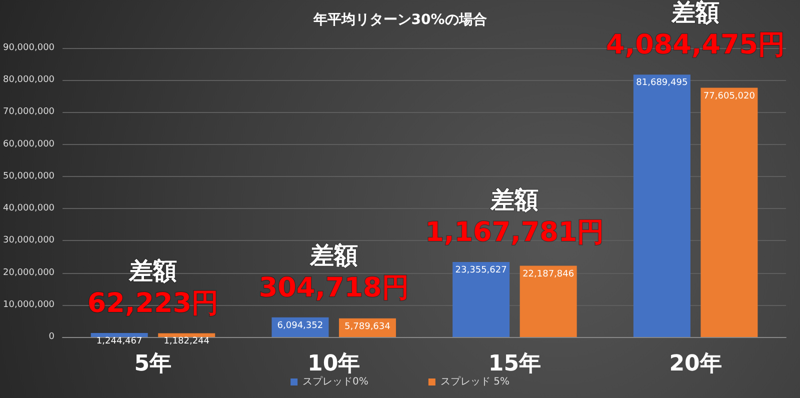  What do you see at coordinates (696, 45) in the screenshot?
I see `annotation: 4,084,475円` at bounding box center [696, 45].